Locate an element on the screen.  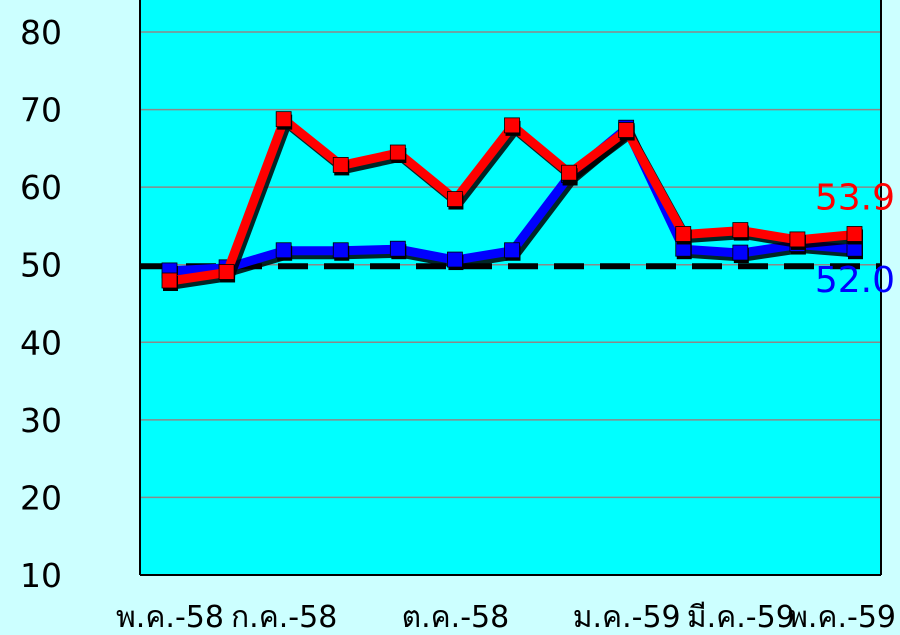
y-tick-label-70: 70 is located at coordinates (41, 110).